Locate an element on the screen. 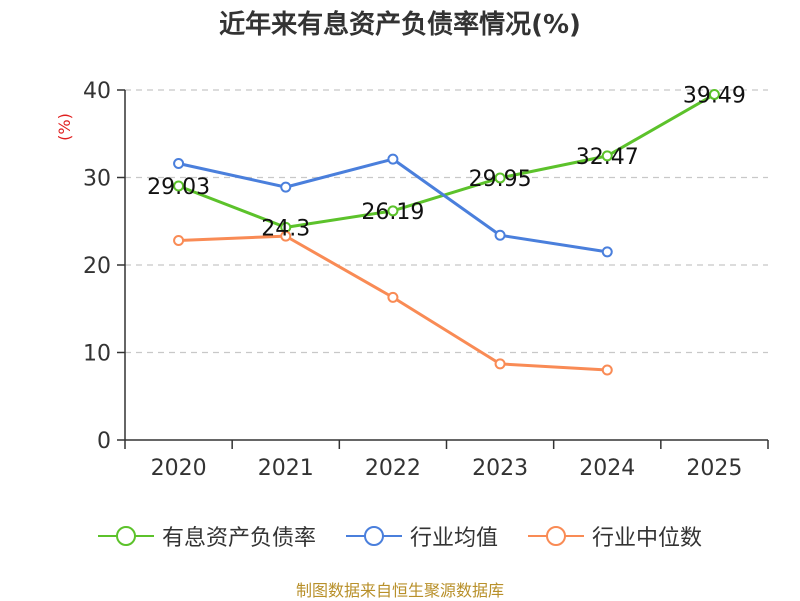  legend-marker-industry-median is located at coordinates (556, 536).